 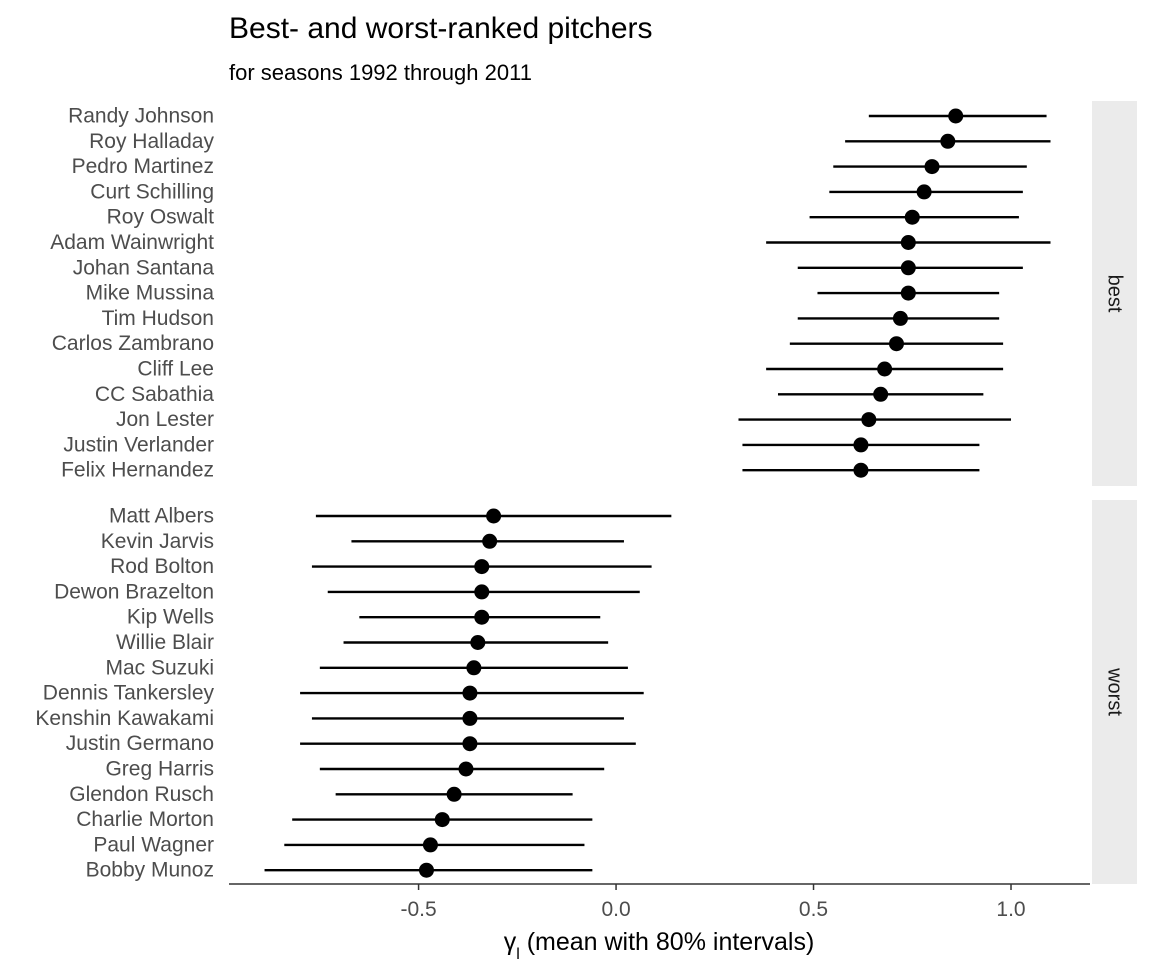 I want to click on y-tick-label: Glendon Rusch, so click(x=141, y=794).